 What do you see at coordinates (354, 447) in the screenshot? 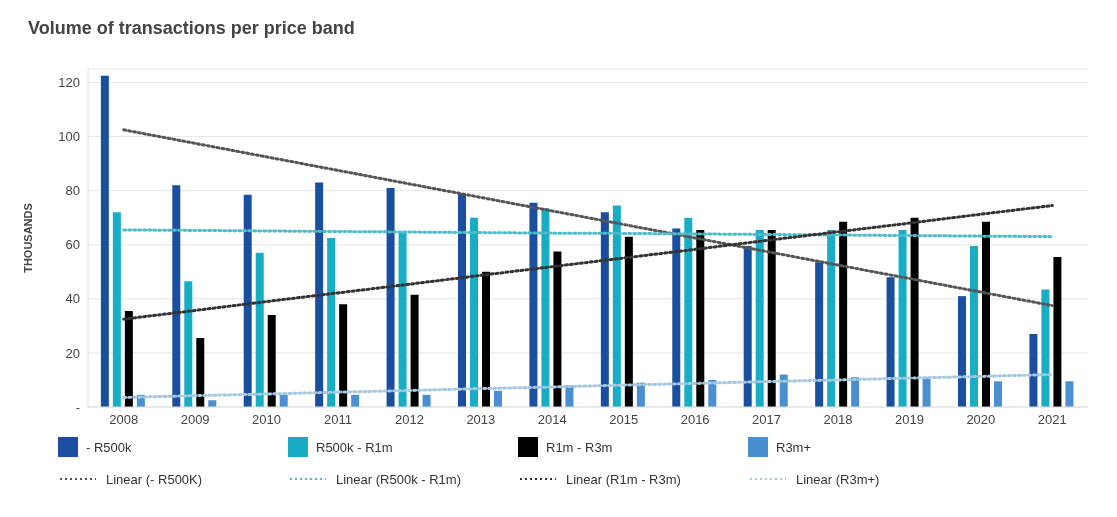
I see `legend-label: R500k - R1m` at bounding box center [354, 447].